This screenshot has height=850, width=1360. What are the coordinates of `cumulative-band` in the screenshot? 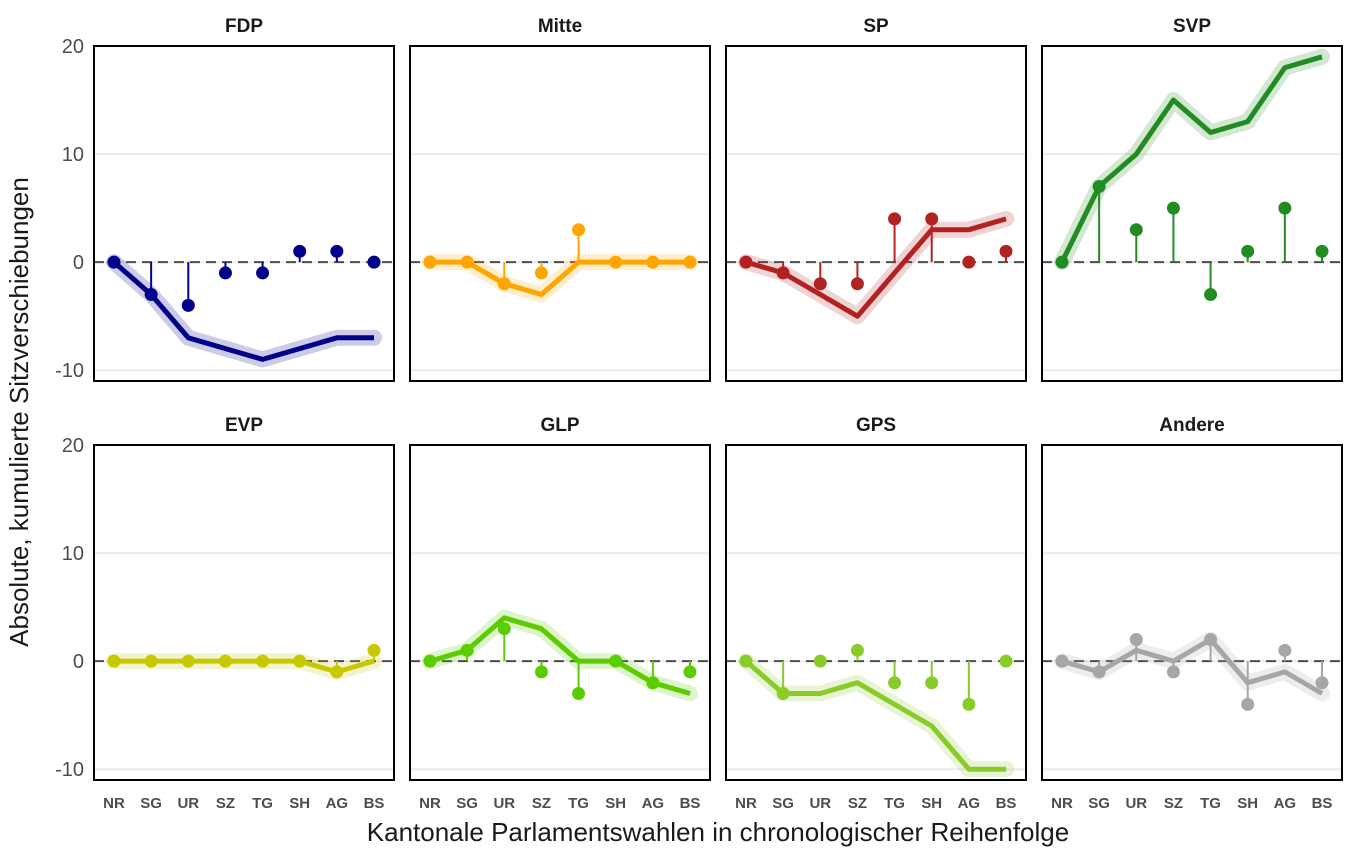 It's located at (244, 311).